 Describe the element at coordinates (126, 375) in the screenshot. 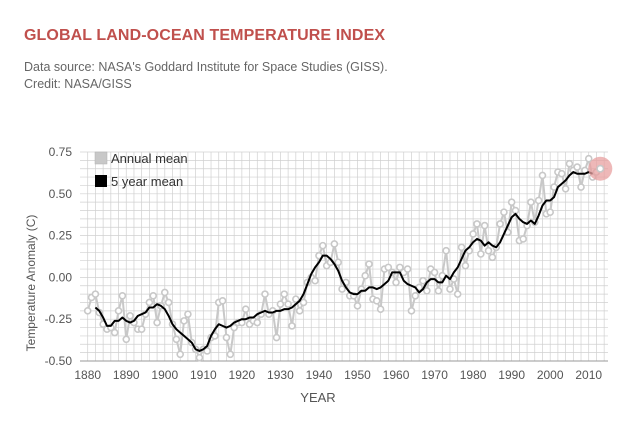

I see `x-tick-label: 1890` at that location.